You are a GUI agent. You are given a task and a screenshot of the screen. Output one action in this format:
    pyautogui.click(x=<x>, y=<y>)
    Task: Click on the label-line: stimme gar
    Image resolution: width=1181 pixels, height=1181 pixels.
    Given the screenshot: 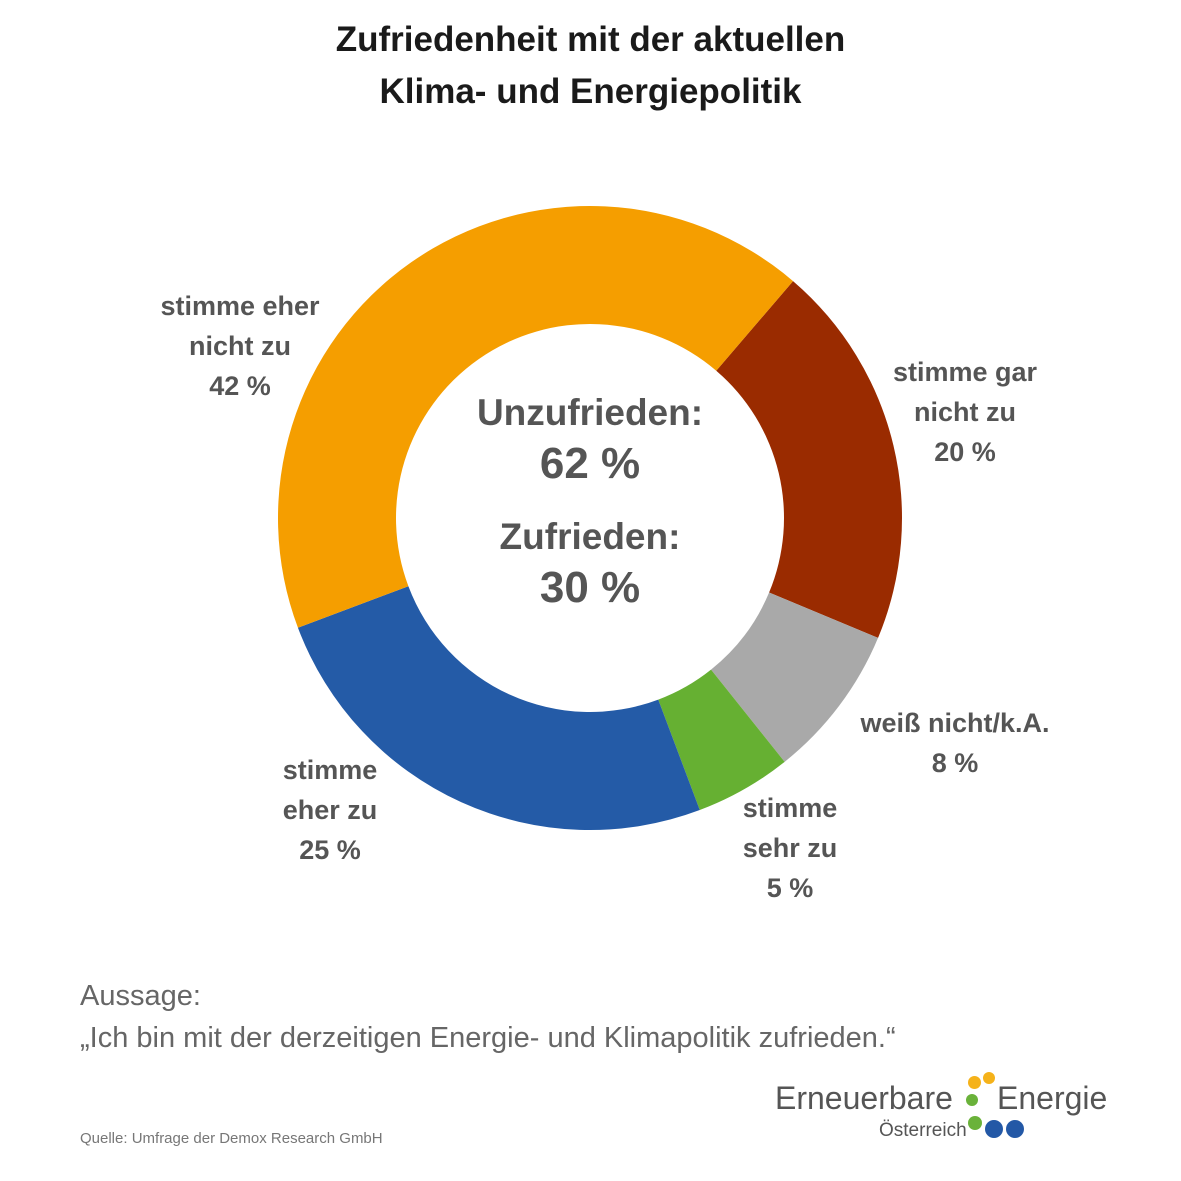 What is the action you would take?
    pyautogui.click(x=965, y=372)
    